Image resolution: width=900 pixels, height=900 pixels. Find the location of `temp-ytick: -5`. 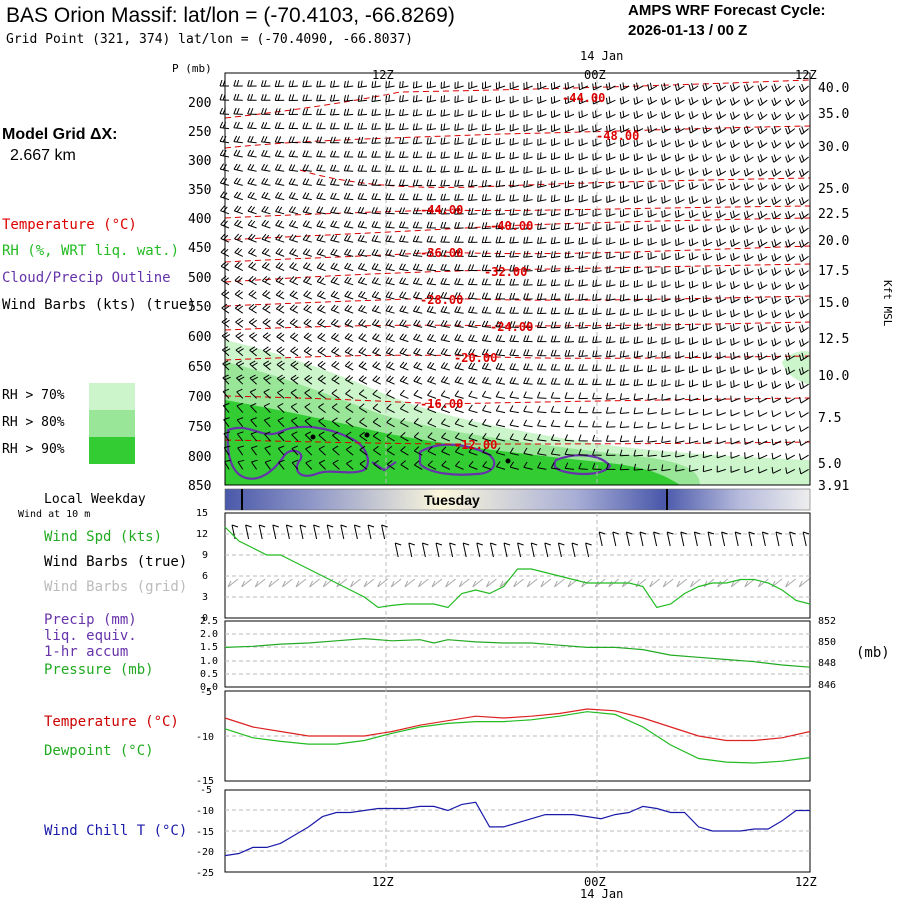

temp-ytick: -5 is located at coordinates (206, 692).